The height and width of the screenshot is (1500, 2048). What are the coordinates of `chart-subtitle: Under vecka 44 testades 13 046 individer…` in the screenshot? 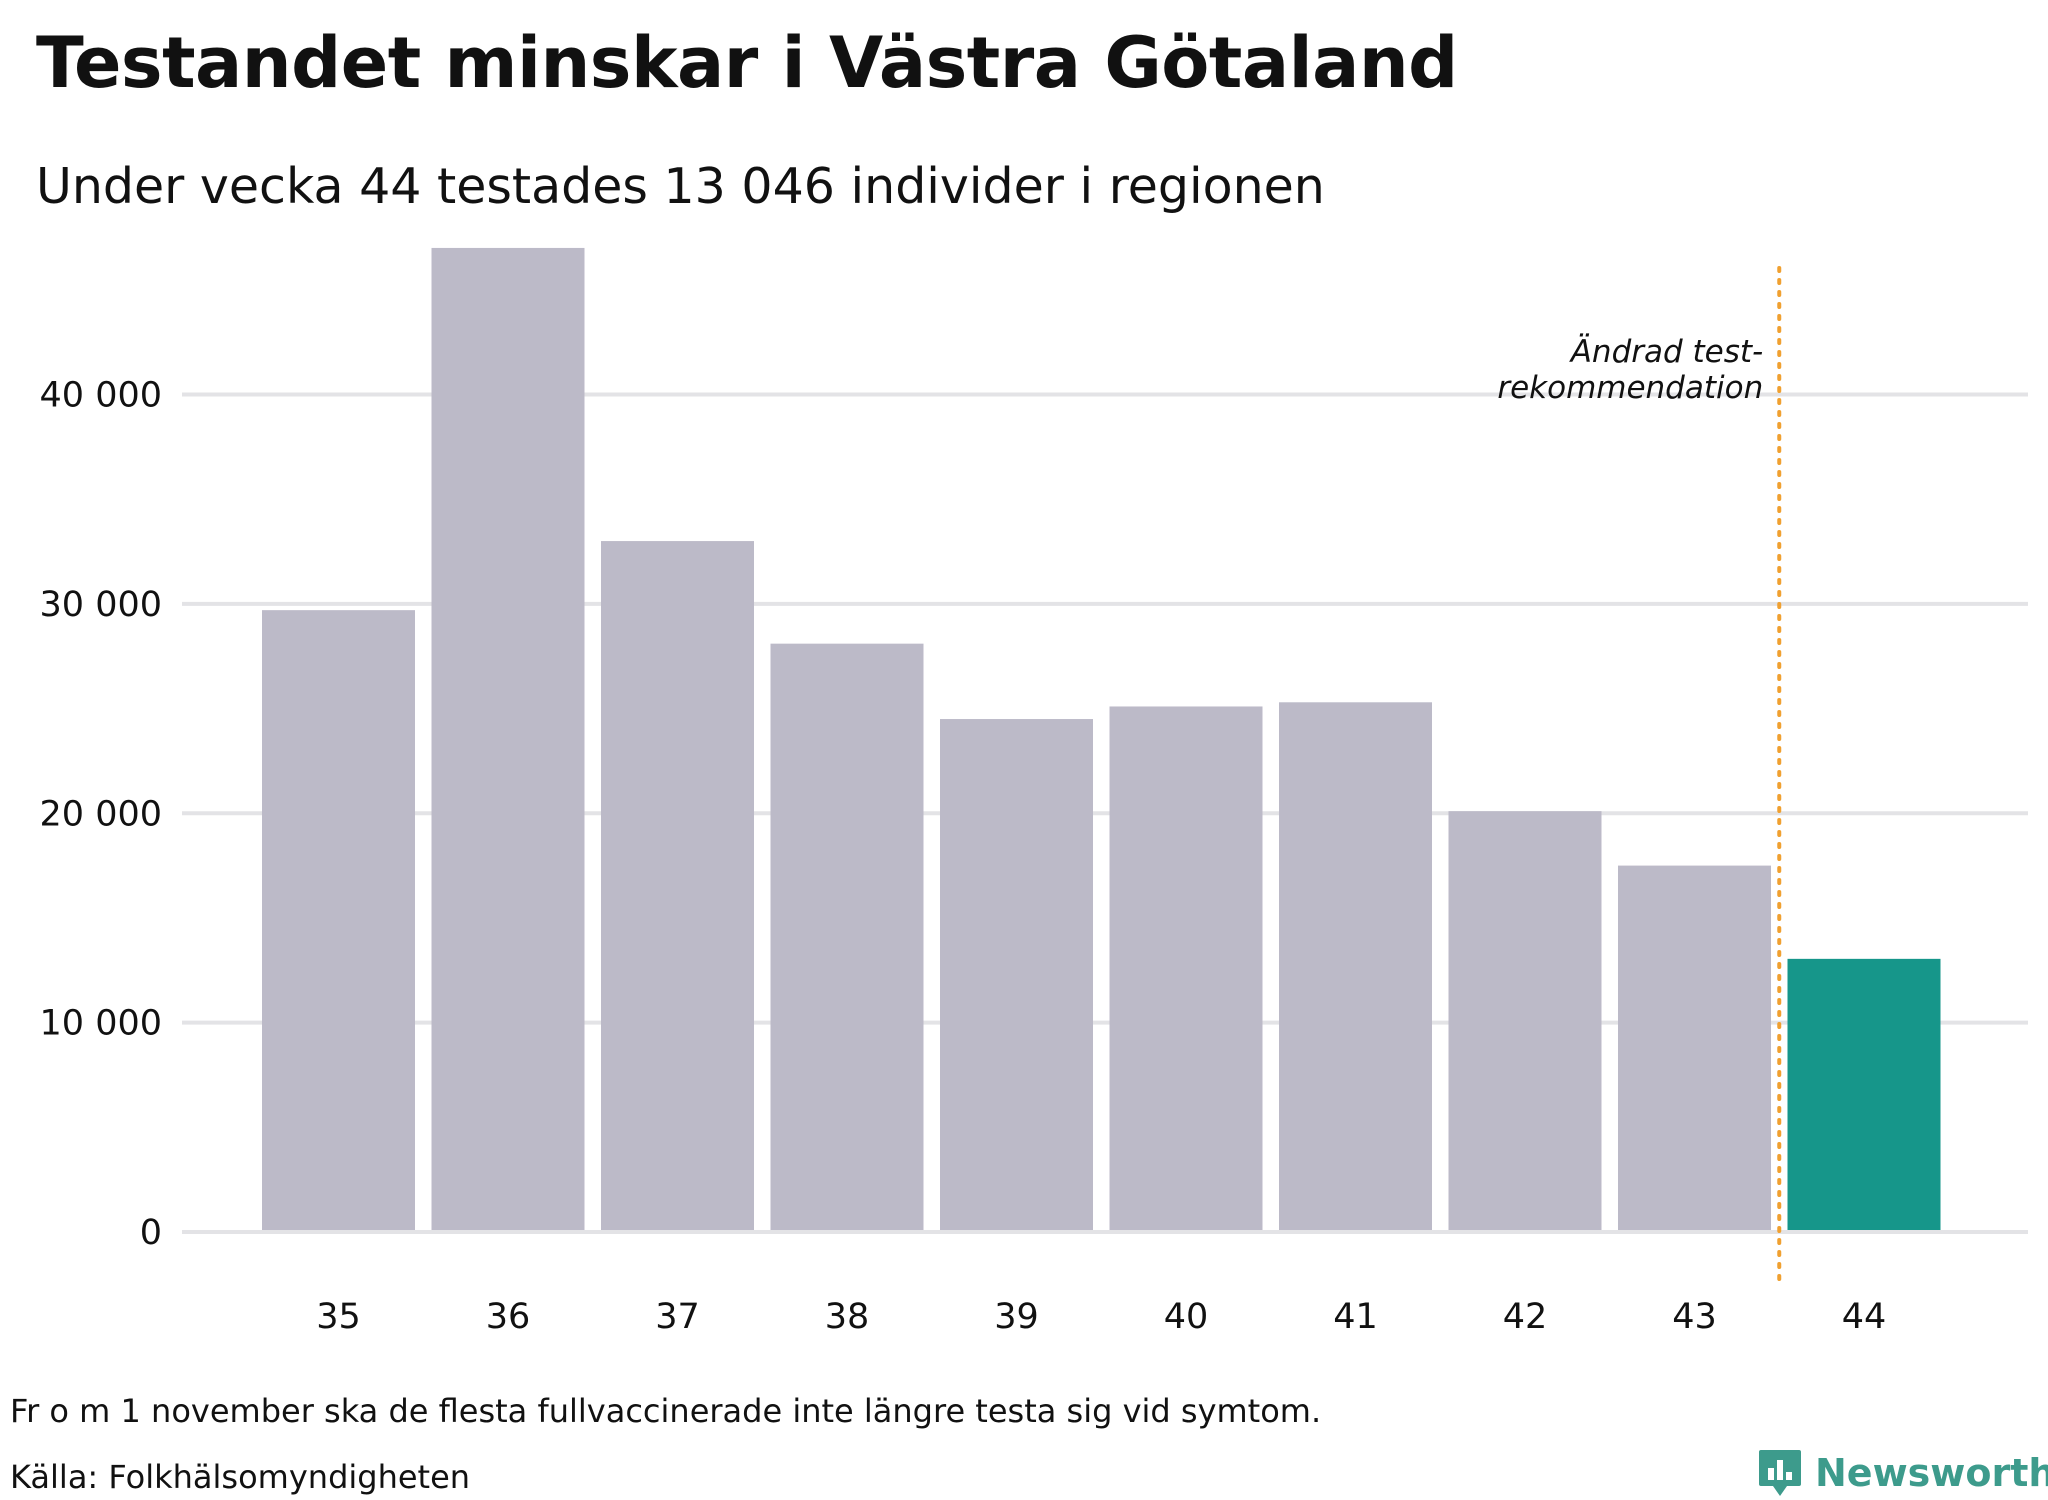 It's located at (680, 186).